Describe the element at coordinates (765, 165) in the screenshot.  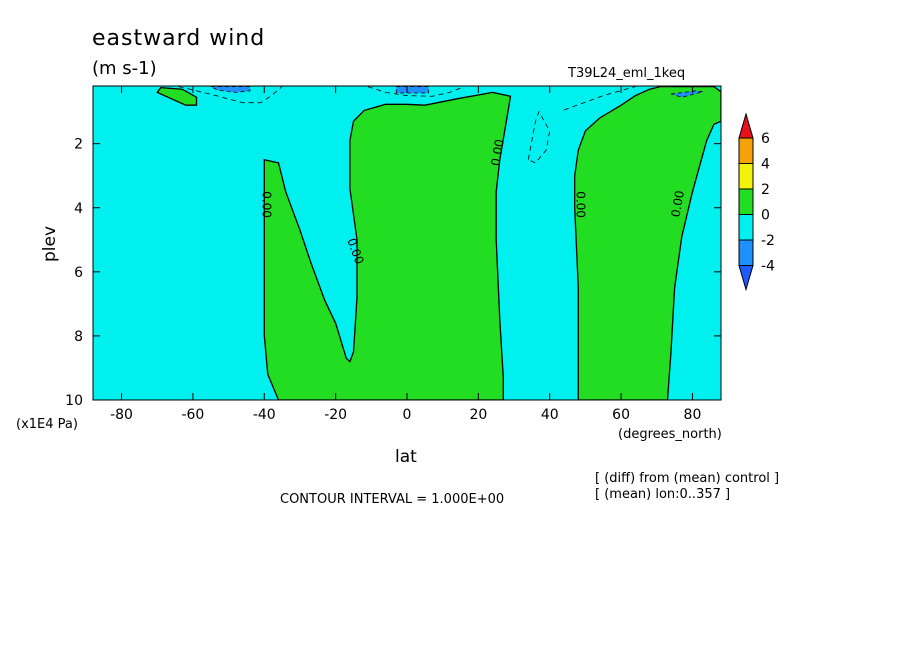
I see `colorbar-label: 4` at that location.